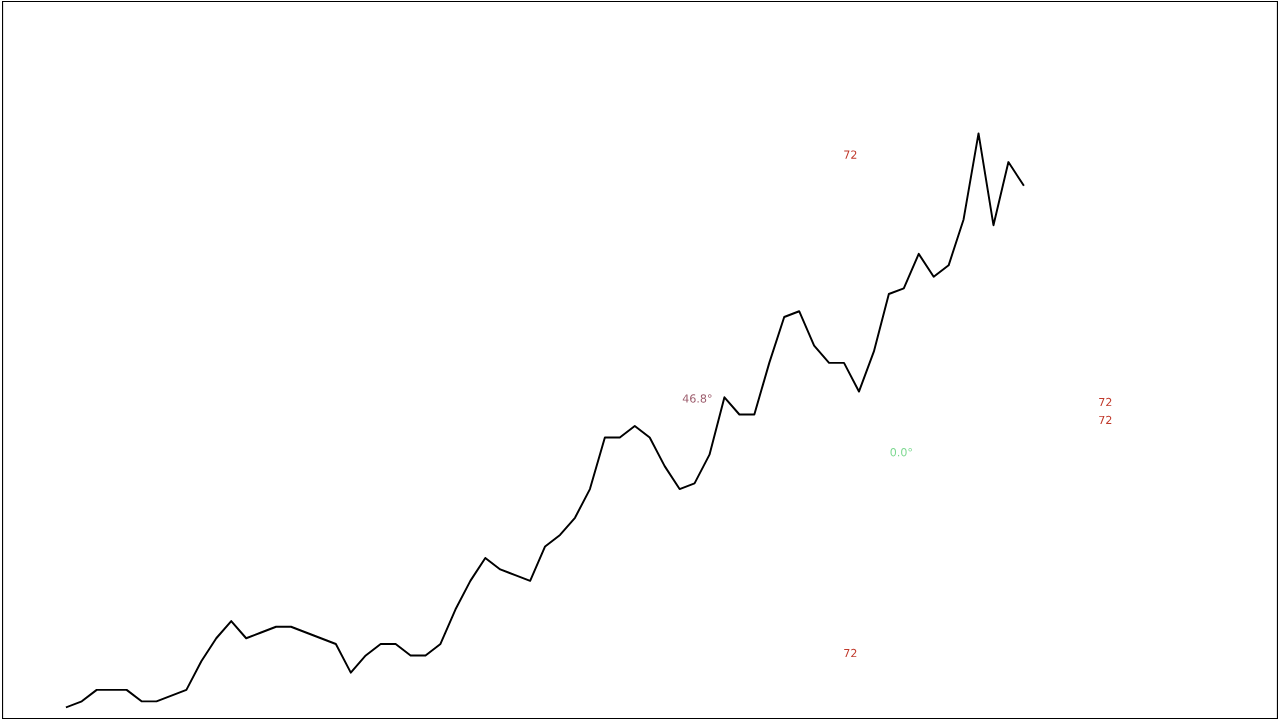 Image resolution: width=1280 pixels, height=720 pixels. I want to click on annotation: 46.8°, so click(697, 398).